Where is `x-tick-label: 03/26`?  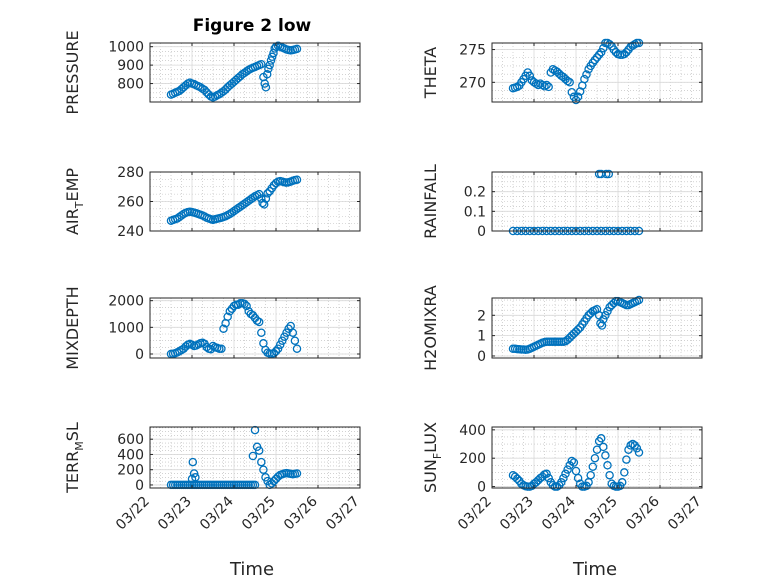
x-tick-label: 03/26 is located at coordinates (643, 513).